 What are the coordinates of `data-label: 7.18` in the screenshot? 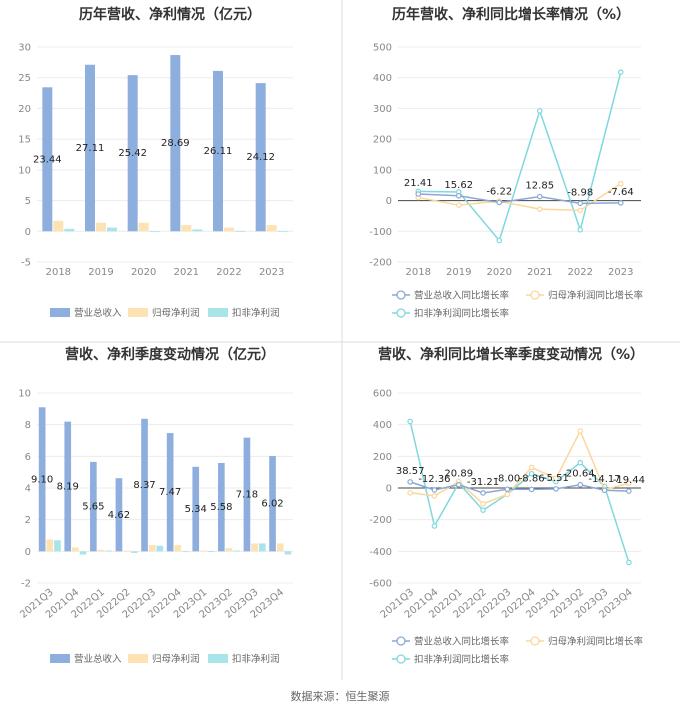 It's located at (247, 494).